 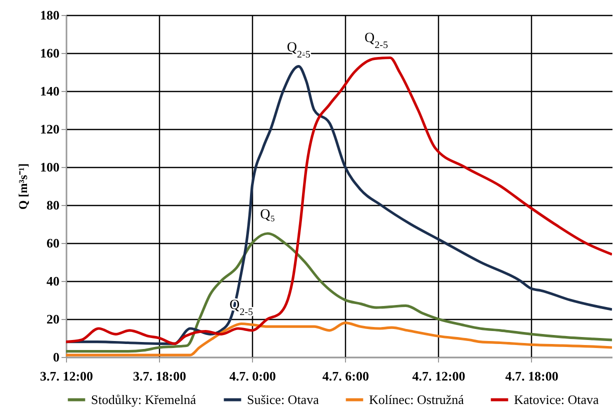 I want to click on y-tick-label: 120, so click(x=50, y=129).